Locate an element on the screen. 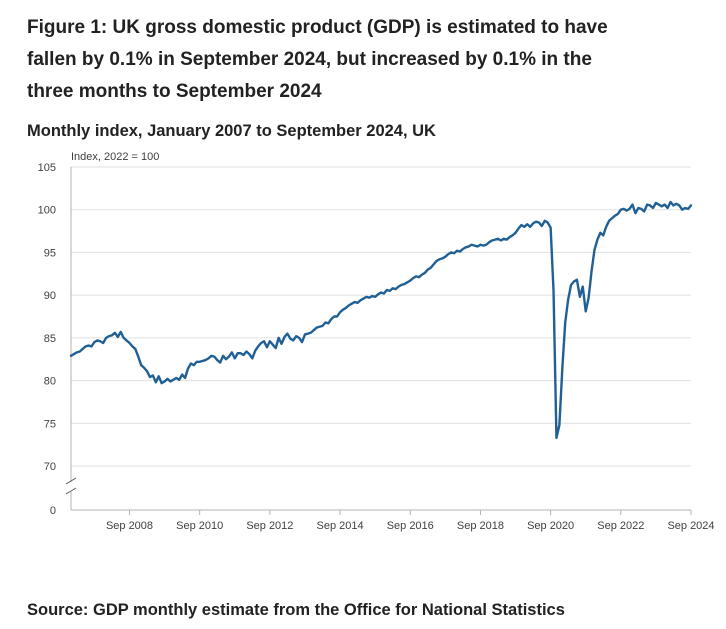 The height and width of the screenshot is (629, 726). x-tick-label: Sep 2012 is located at coordinates (269, 526).